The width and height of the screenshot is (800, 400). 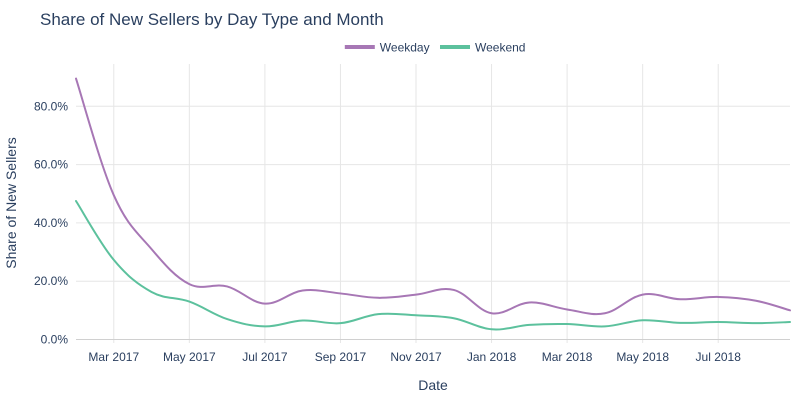 What do you see at coordinates (642, 357) in the screenshot?
I see `x-tick-label: May 2018` at bounding box center [642, 357].